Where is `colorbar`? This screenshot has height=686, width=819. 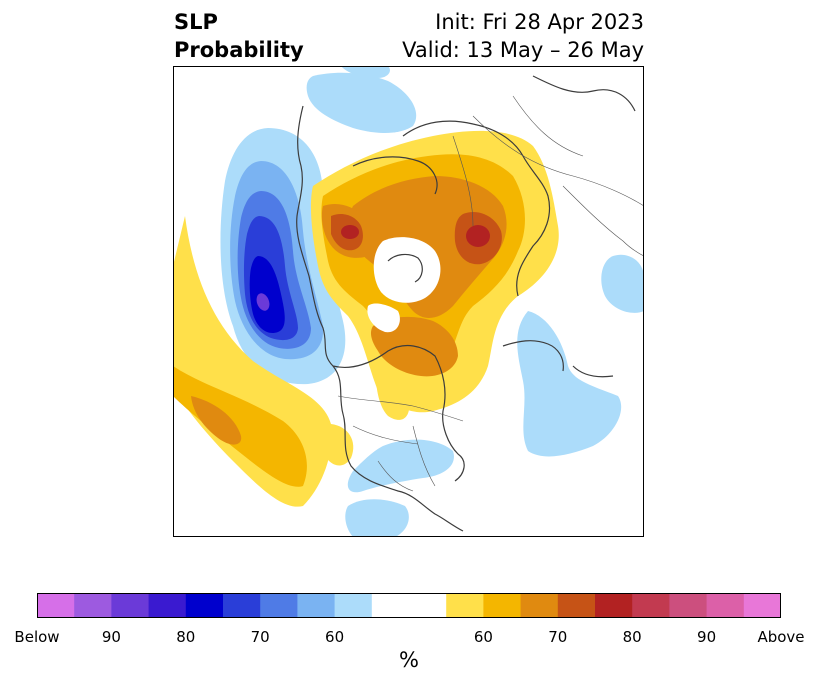
colorbar is located at coordinates (409, 605).